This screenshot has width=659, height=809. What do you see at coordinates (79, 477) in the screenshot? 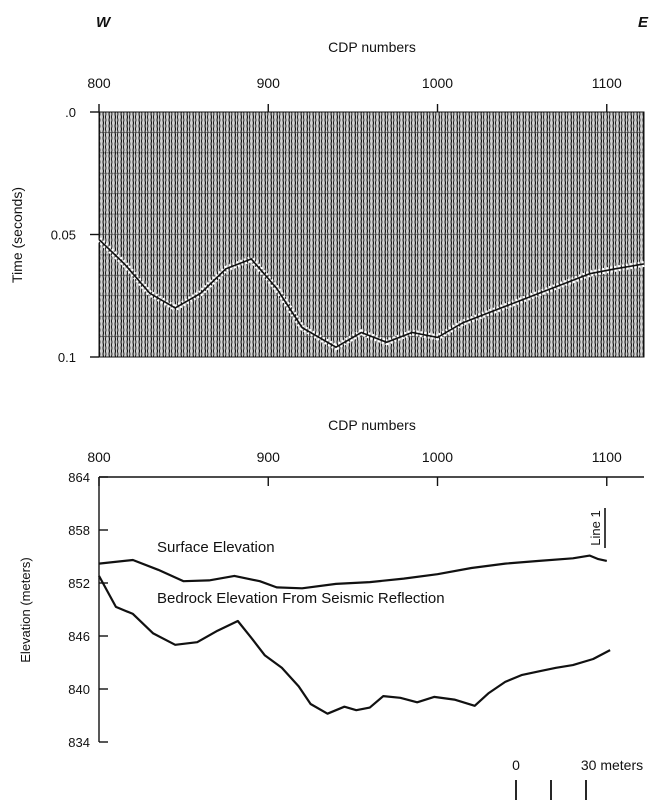
I see `elevation-y-tick-label: 864` at bounding box center [79, 477].